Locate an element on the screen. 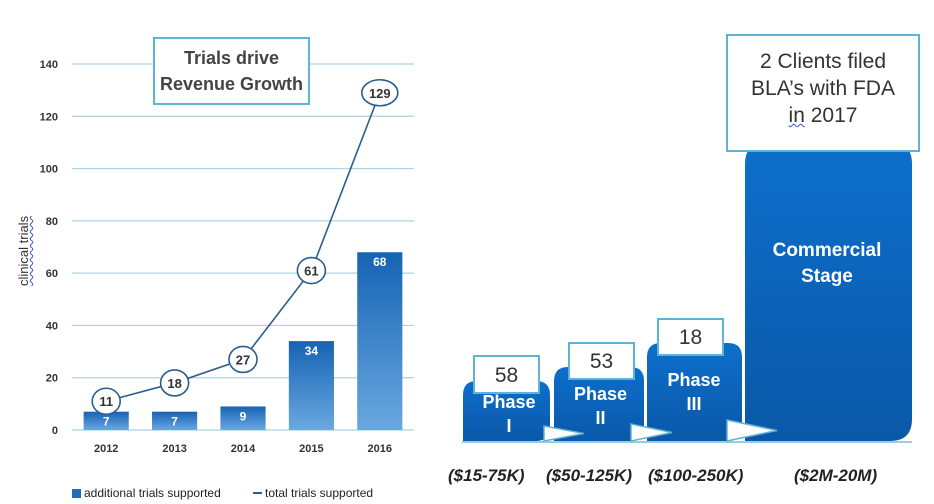  x-tick-label: 2013 is located at coordinates (174, 449).